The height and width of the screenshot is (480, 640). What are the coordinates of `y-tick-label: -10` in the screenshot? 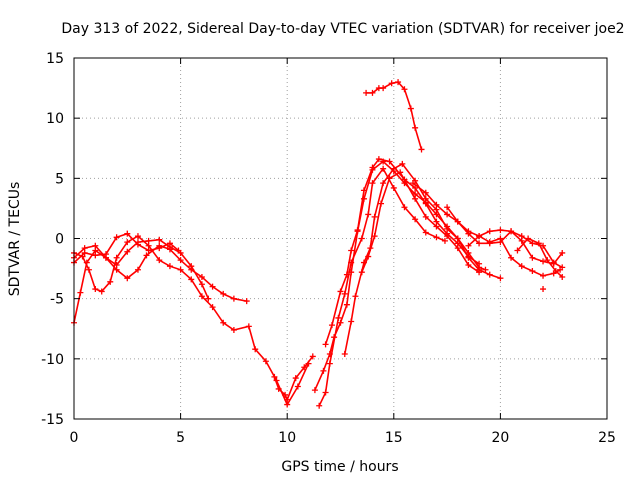 It's located at (52, 360).